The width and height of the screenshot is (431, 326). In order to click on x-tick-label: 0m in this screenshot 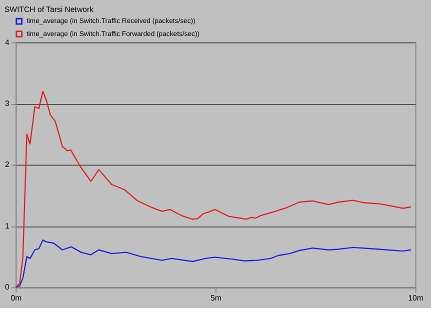, I will do `click(16, 297)`.